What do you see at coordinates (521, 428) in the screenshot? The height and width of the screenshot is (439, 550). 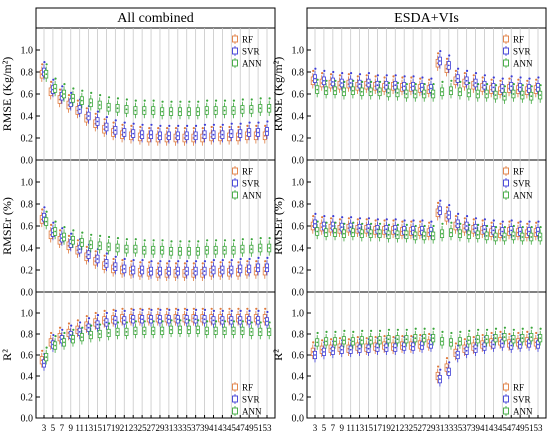 I see `x-tick-label: 49` at bounding box center [521, 428].